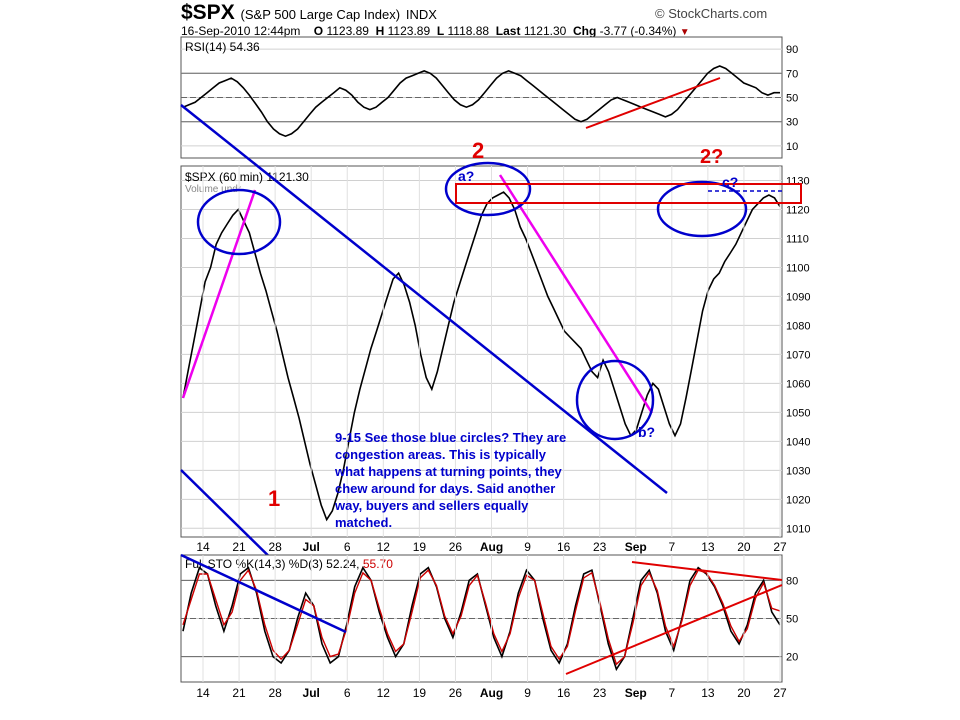 The image size is (960, 720). What do you see at coordinates (780, 693) in the screenshot?
I see `x-tick-label: 27` at bounding box center [780, 693].